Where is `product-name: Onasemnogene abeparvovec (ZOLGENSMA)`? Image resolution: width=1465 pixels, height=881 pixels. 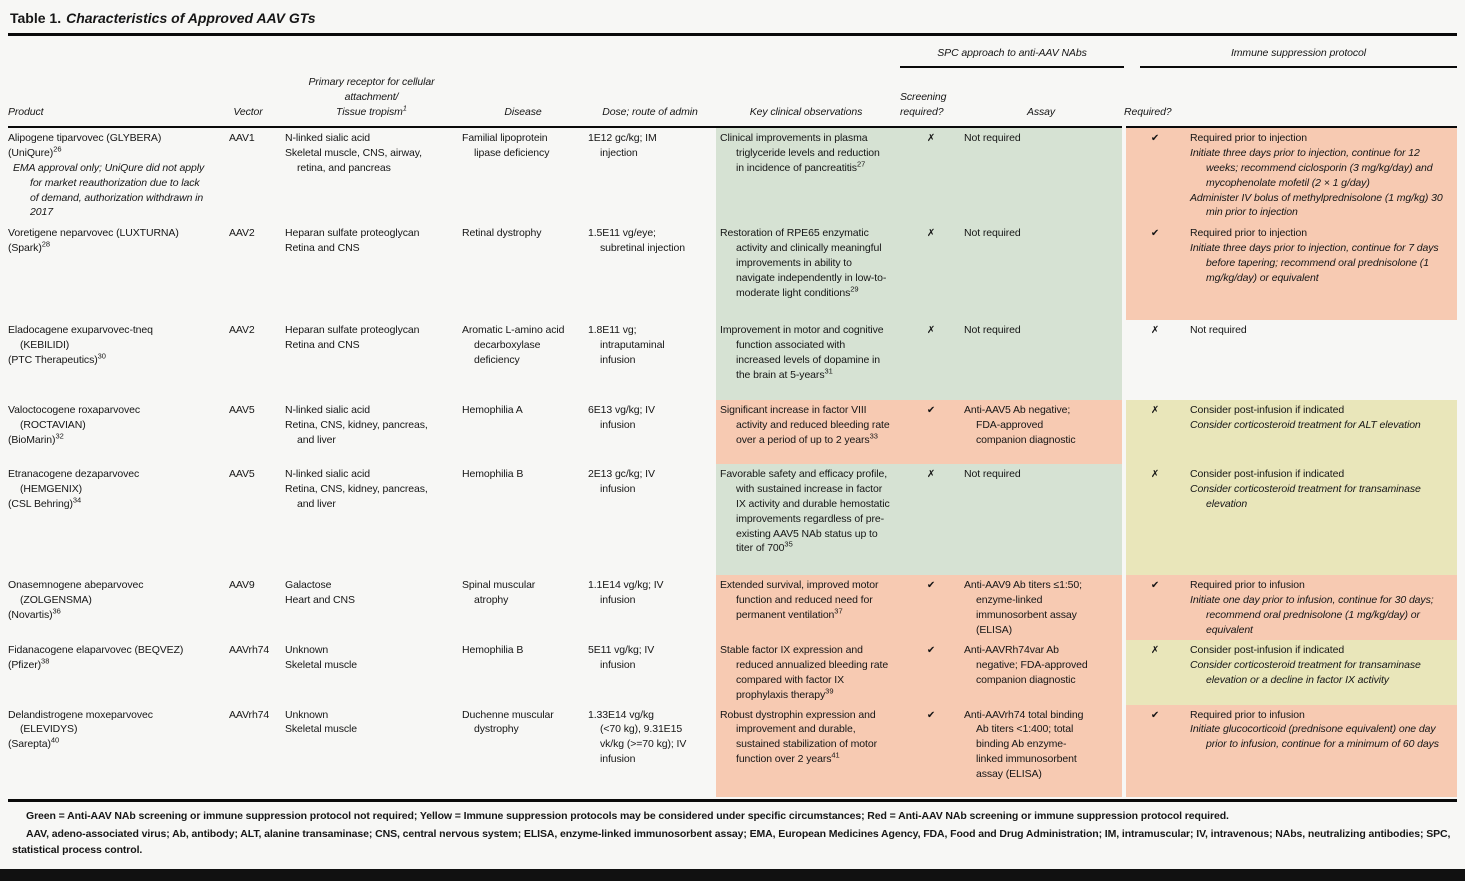 product-name: Onasemnogene abeparvovec (ZOLGENSMA) is located at coordinates (76, 592).